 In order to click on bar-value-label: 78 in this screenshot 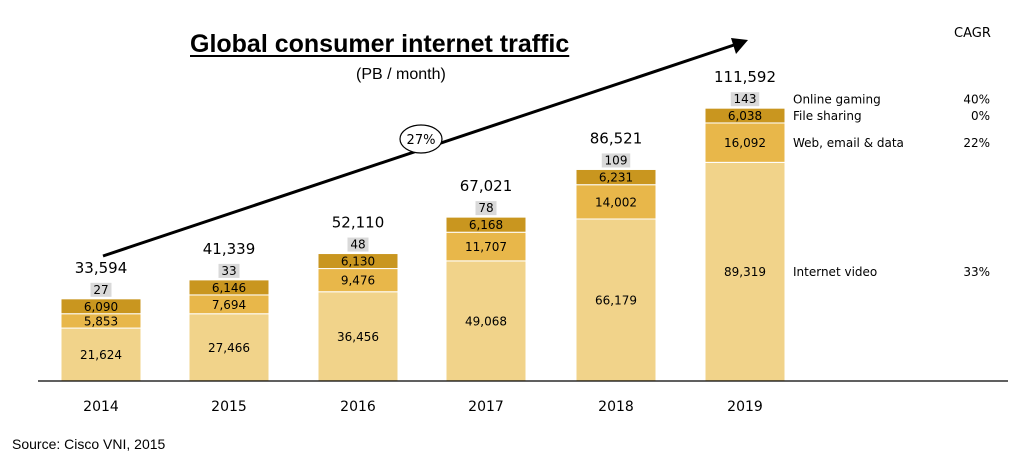, I will do `click(485, 208)`.